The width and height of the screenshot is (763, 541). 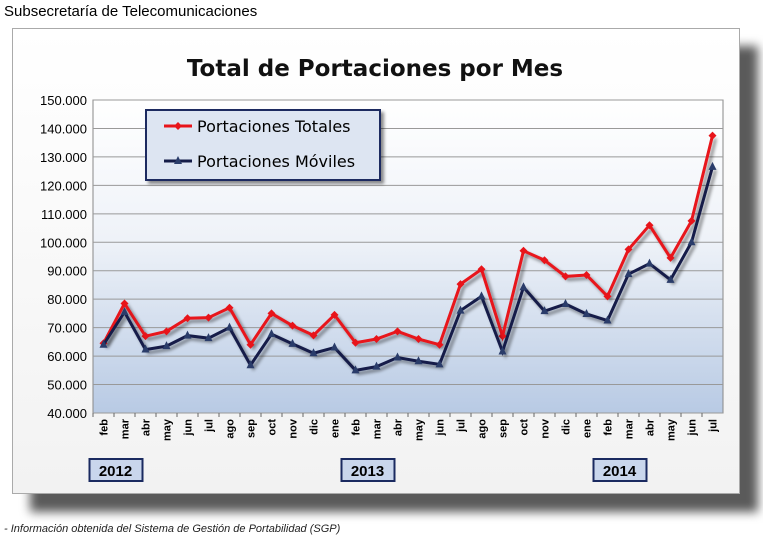 What do you see at coordinates (63, 128) in the screenshot?
I see `y-tick-label: 140.000` at bounding box center [63, 128].